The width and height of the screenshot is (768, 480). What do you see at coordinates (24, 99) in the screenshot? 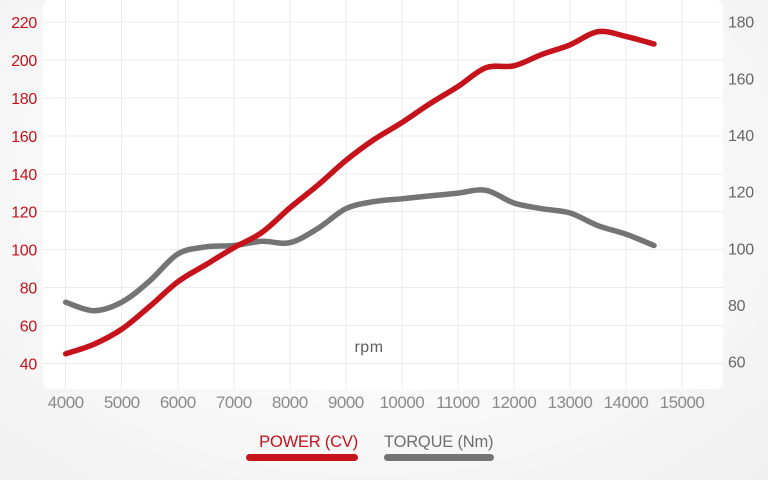
I see `y-axis-left-tick-label: 180` at bounding box center [24, 99].